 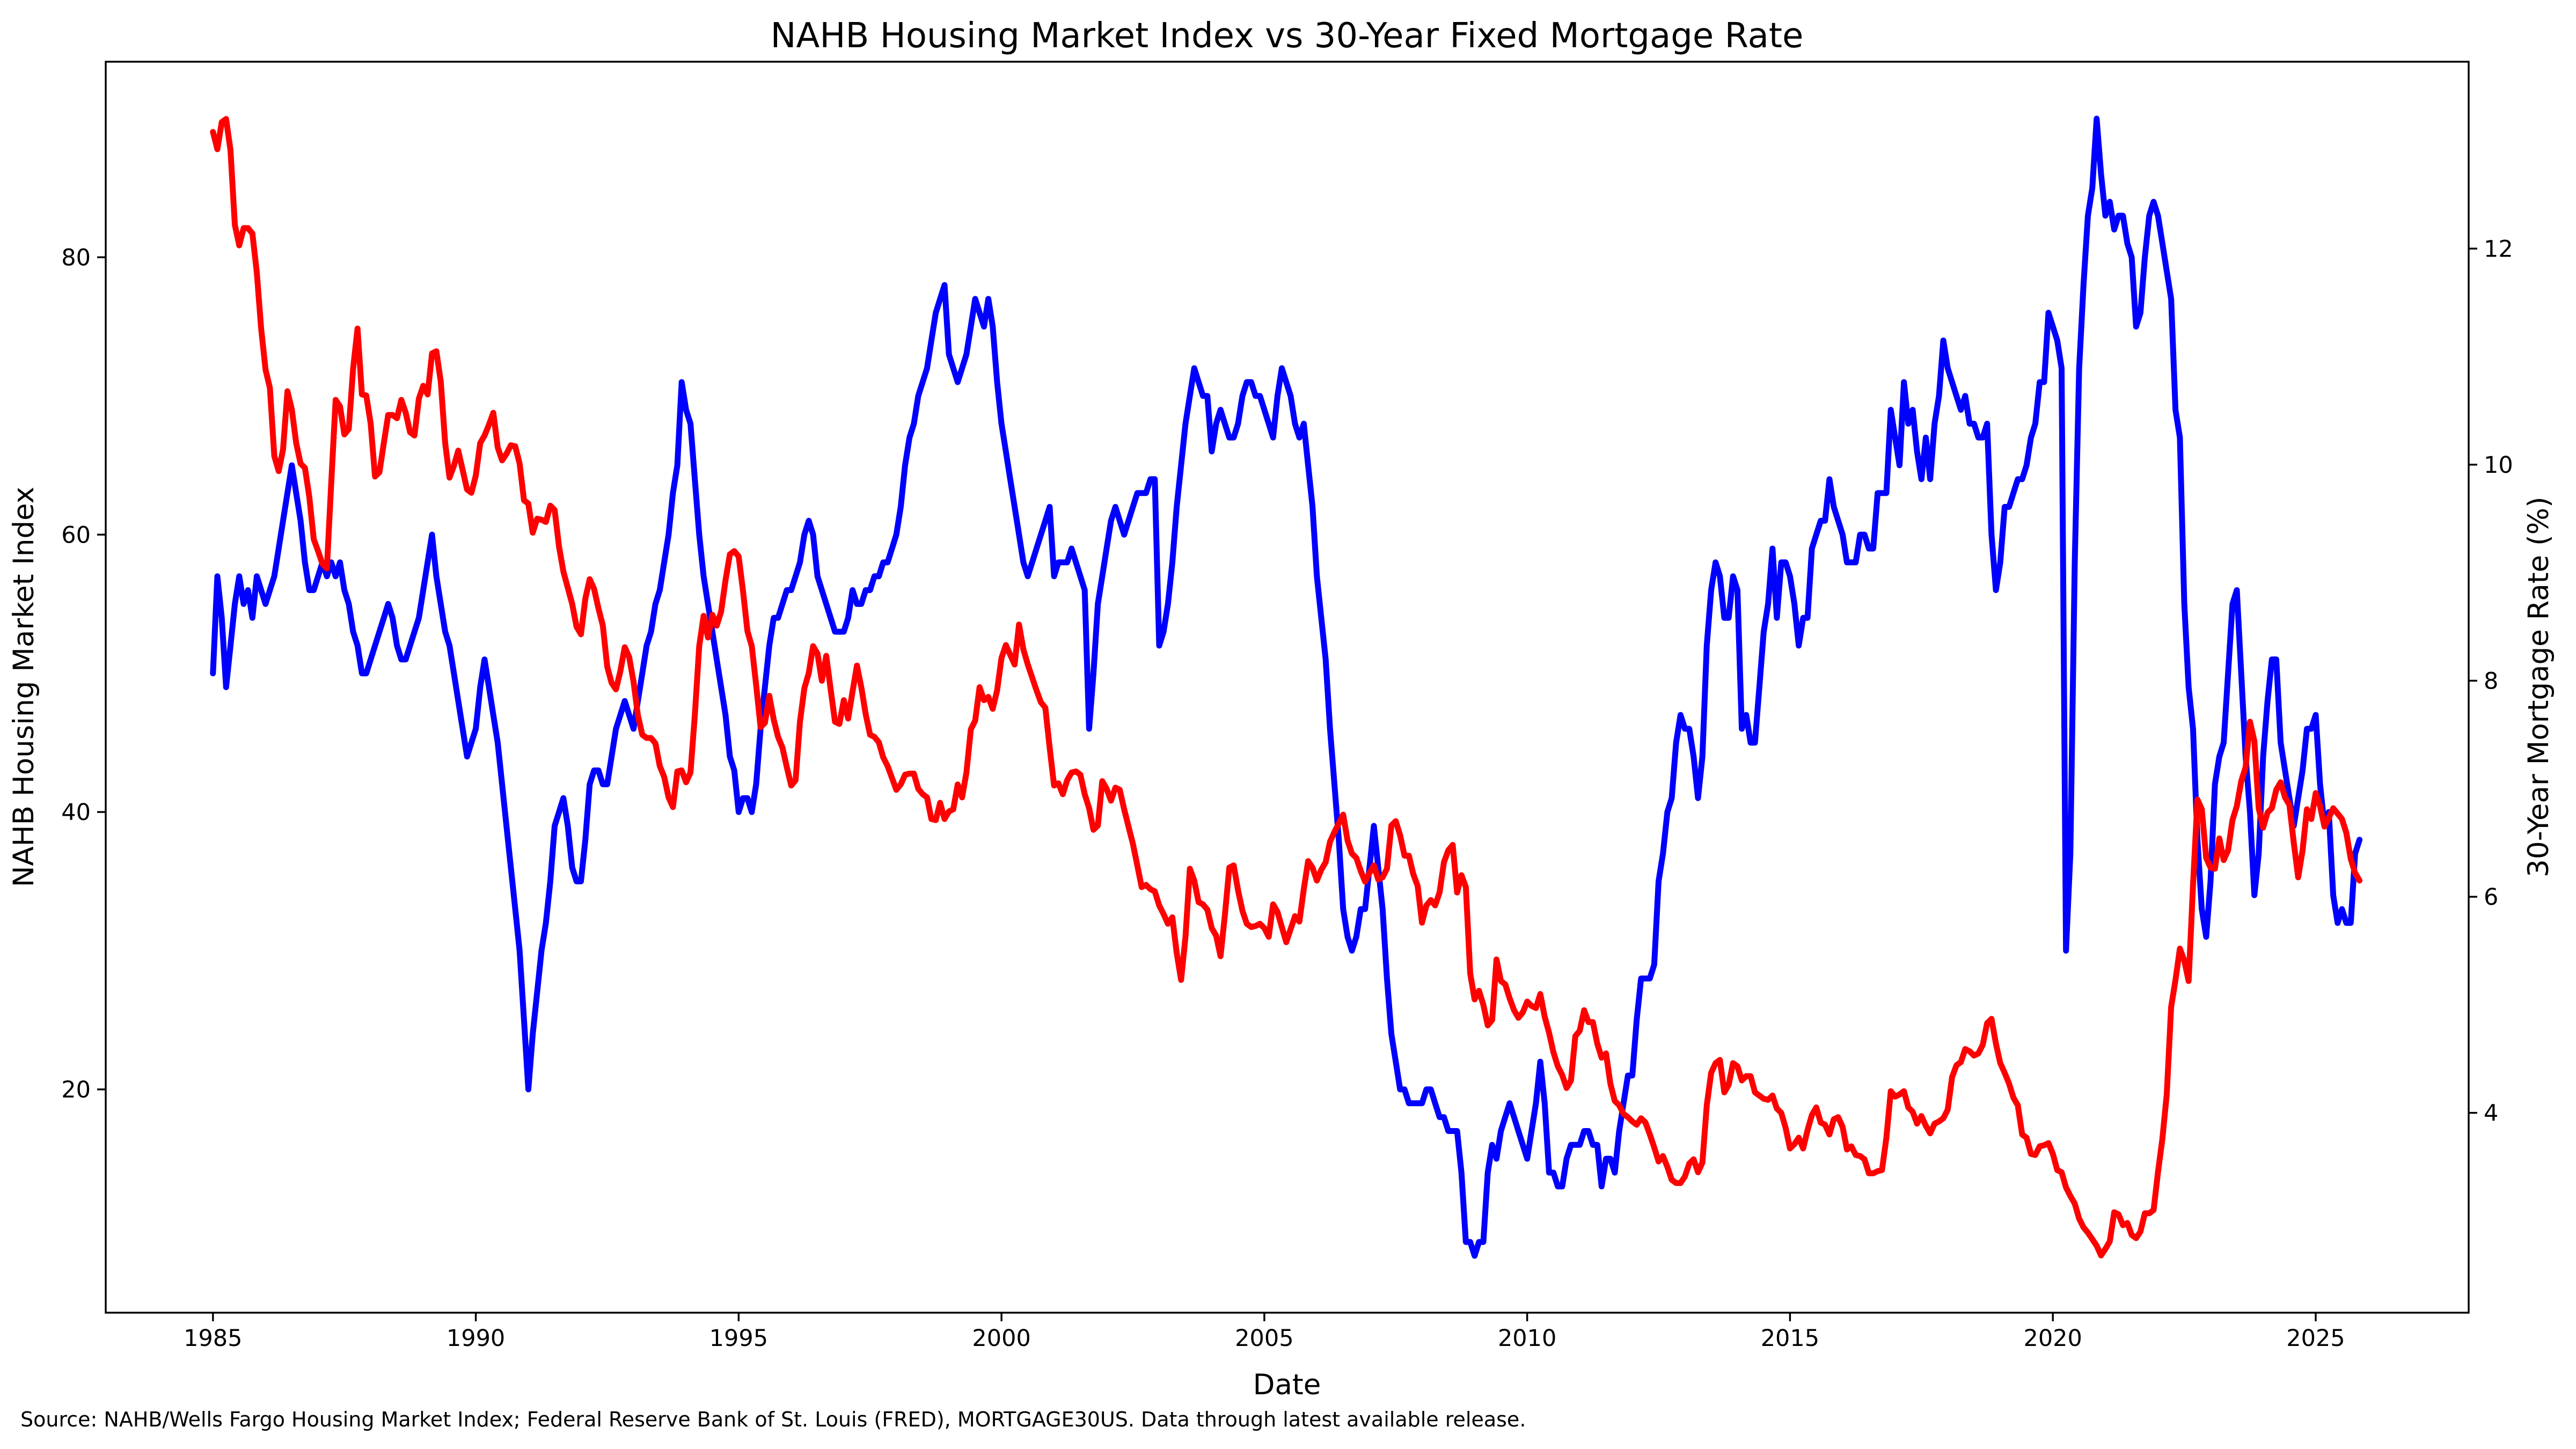 What do you see at coordinates (24, 687) in the screenshot?
I see `y-axis-label-left: NAHB Housing Market Index` at bounding box center [24, 687].